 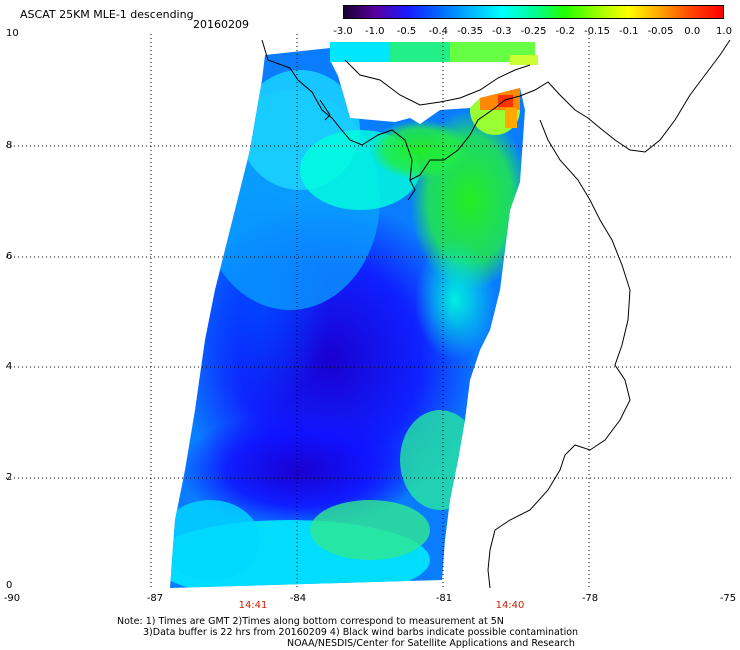 I want to click on y-label-0: 0, so click(x=9, y=585).